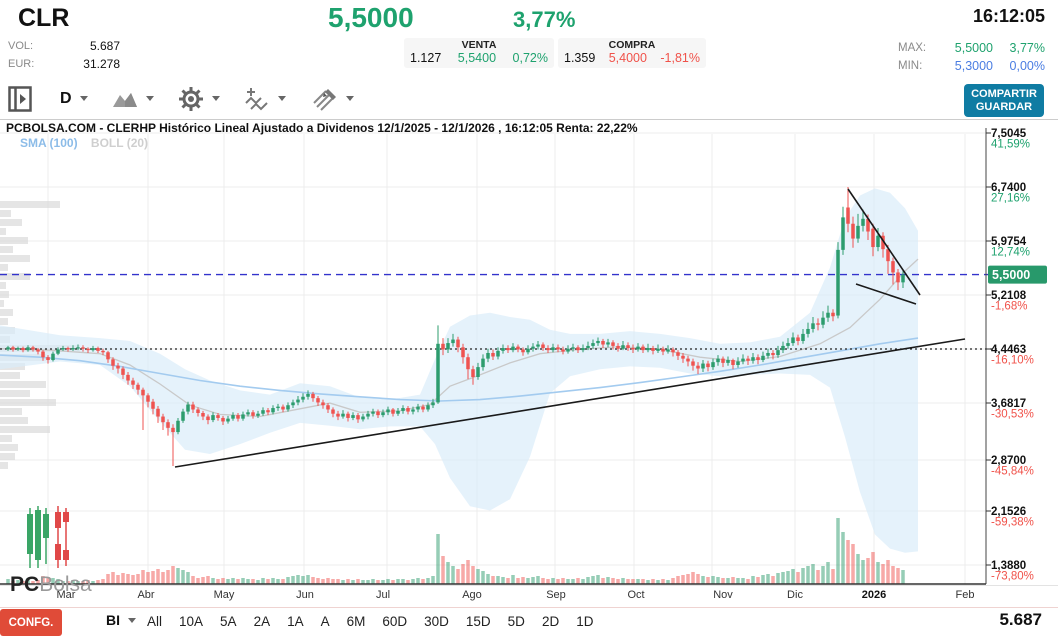  Describe the element at coordinates (973, 66) in the screenshot. I see `min-price: 5,3000` at that location.